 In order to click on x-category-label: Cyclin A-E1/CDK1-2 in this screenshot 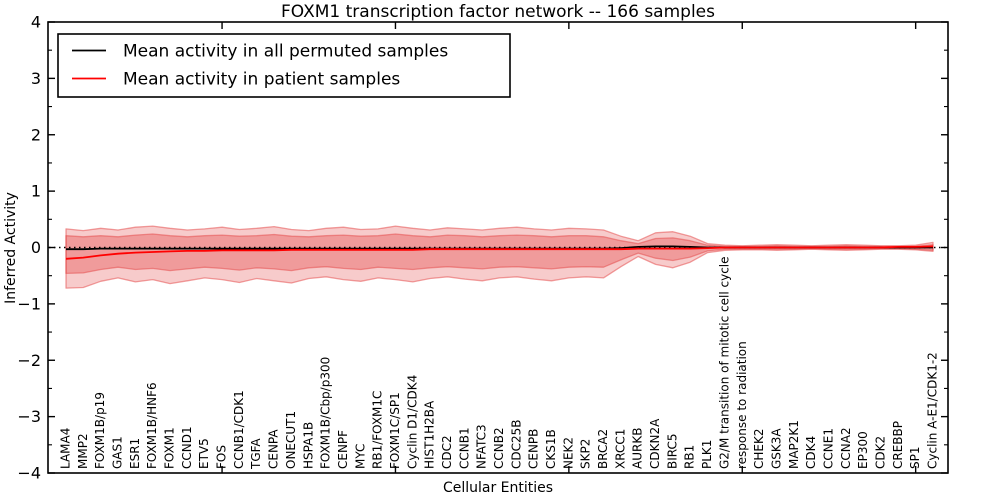, I will do `click(933, 410)`.